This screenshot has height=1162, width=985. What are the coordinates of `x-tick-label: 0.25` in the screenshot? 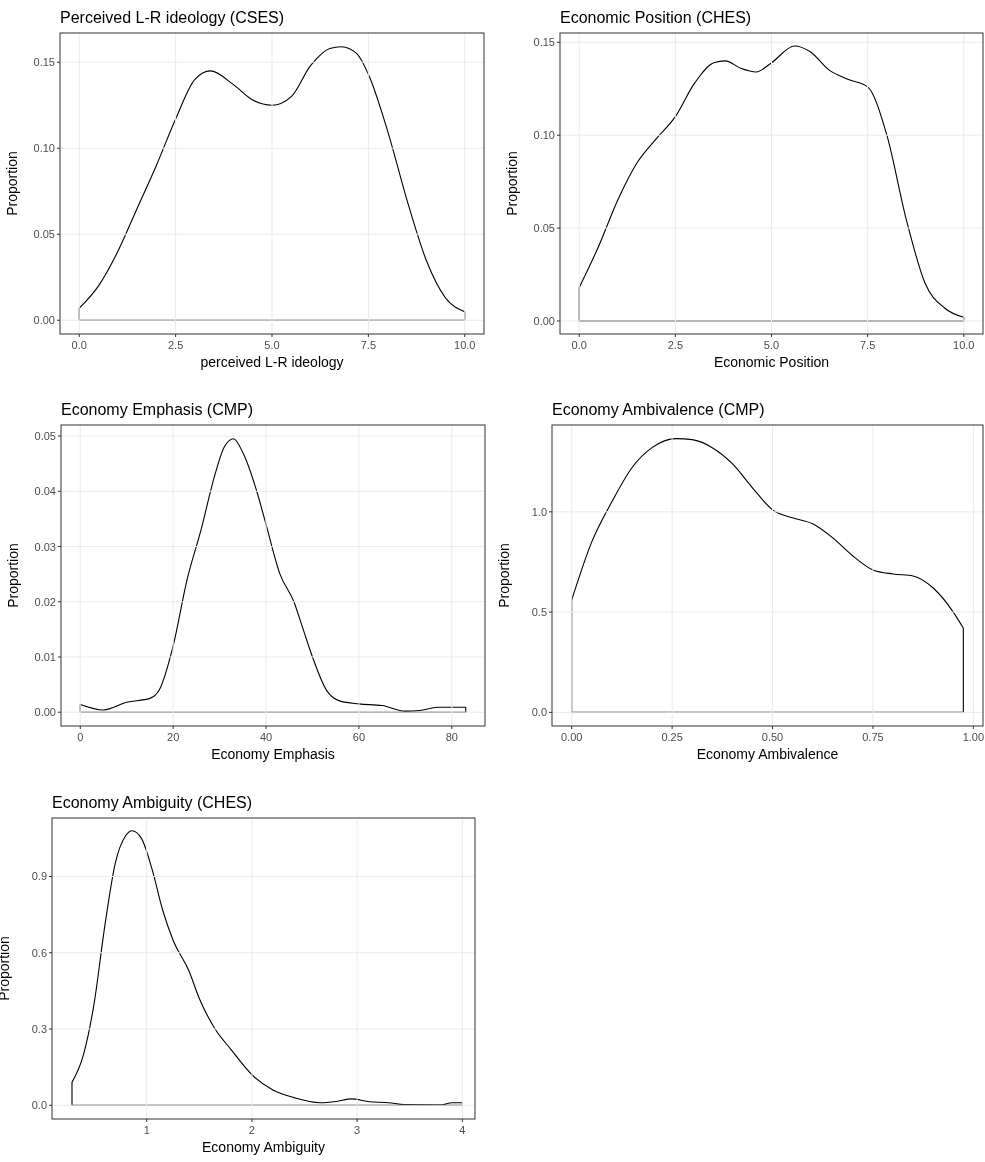 It's located at (672, 737).